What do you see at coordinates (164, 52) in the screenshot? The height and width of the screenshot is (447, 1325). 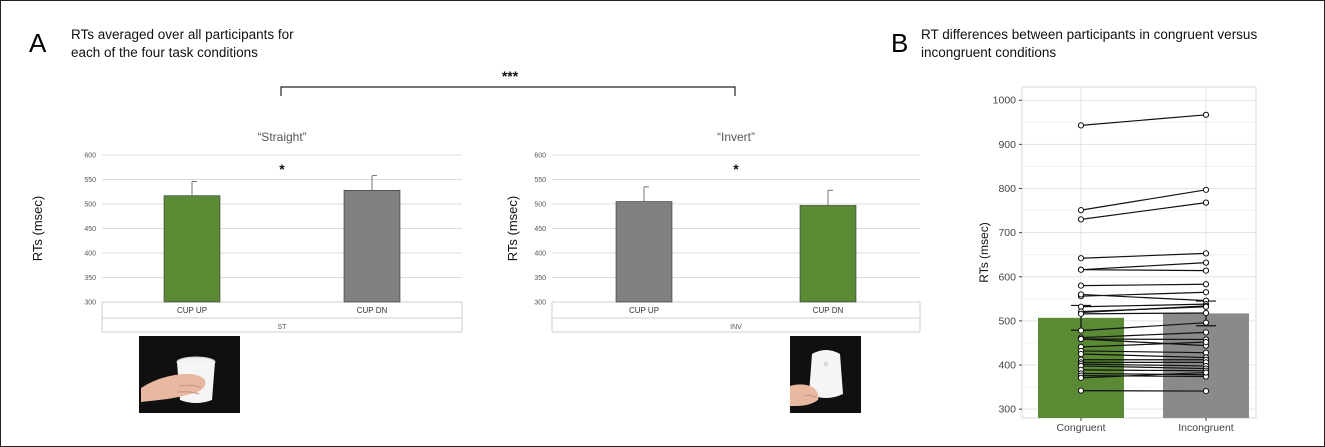 I see `panel-a-title-line2: each of the four task conditions` at bounding box center [164, 52].